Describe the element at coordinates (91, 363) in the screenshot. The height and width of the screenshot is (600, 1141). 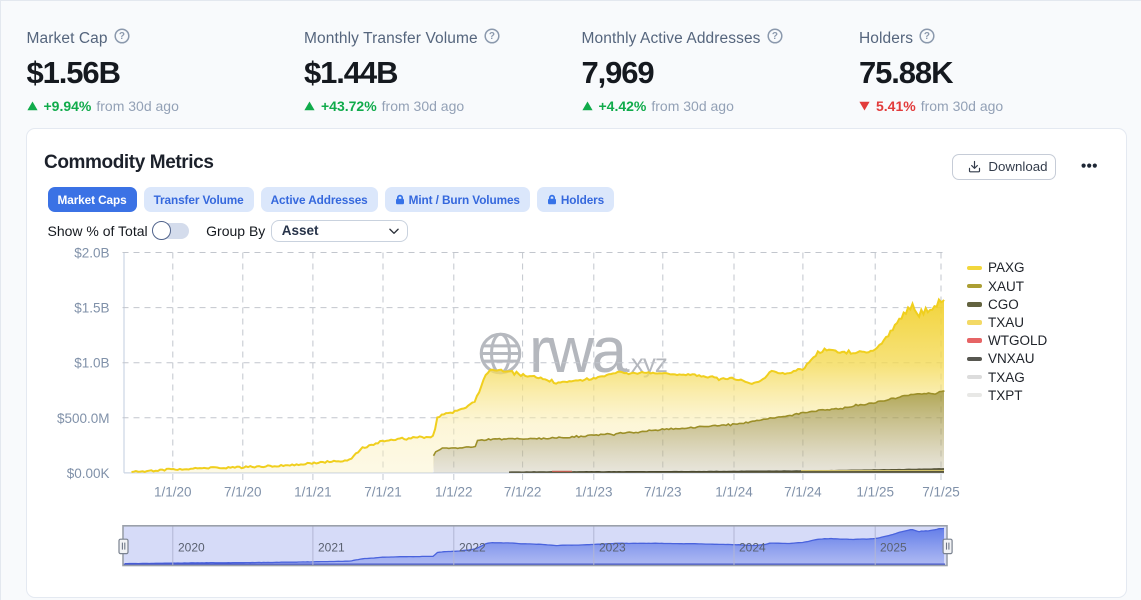
I see `svg-text: $1.0B` at that location.